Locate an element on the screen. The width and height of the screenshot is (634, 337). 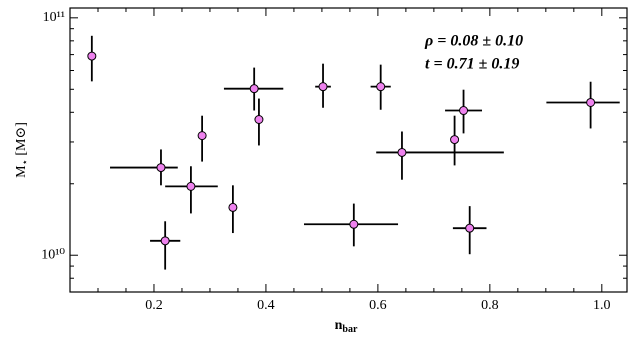
y-label-rest: [M⊙] is located at coordinates (21, 140).